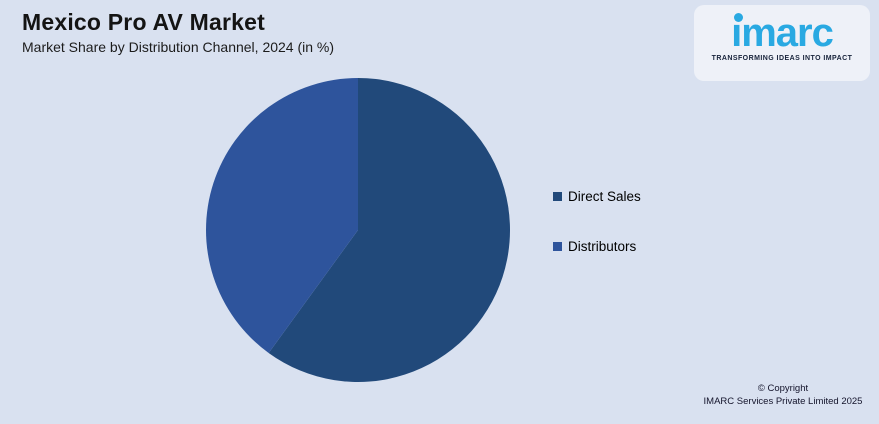 The height and width of the screenshot is (424, 879). What do you see at coordinates (557, 196) in the screenshot?
I see `legend-swatch-direct-sales` at bounding box center [557, 196].